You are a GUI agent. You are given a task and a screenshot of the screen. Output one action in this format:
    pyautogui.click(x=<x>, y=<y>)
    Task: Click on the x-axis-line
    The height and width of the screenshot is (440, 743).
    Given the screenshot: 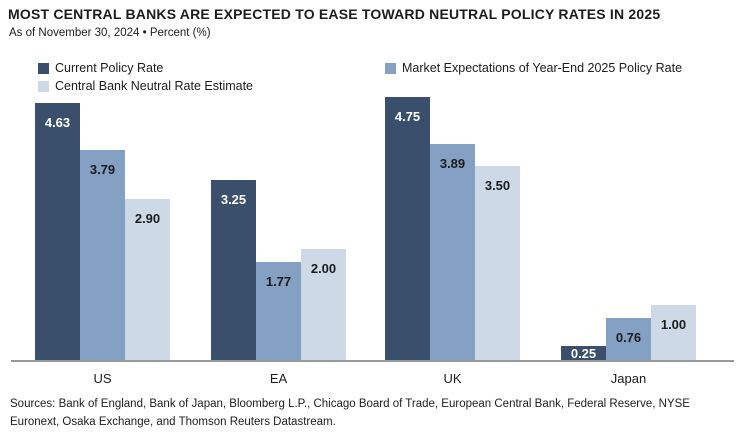 What is the action you would take?
    pyautogui.click(x=372, y=361)
    